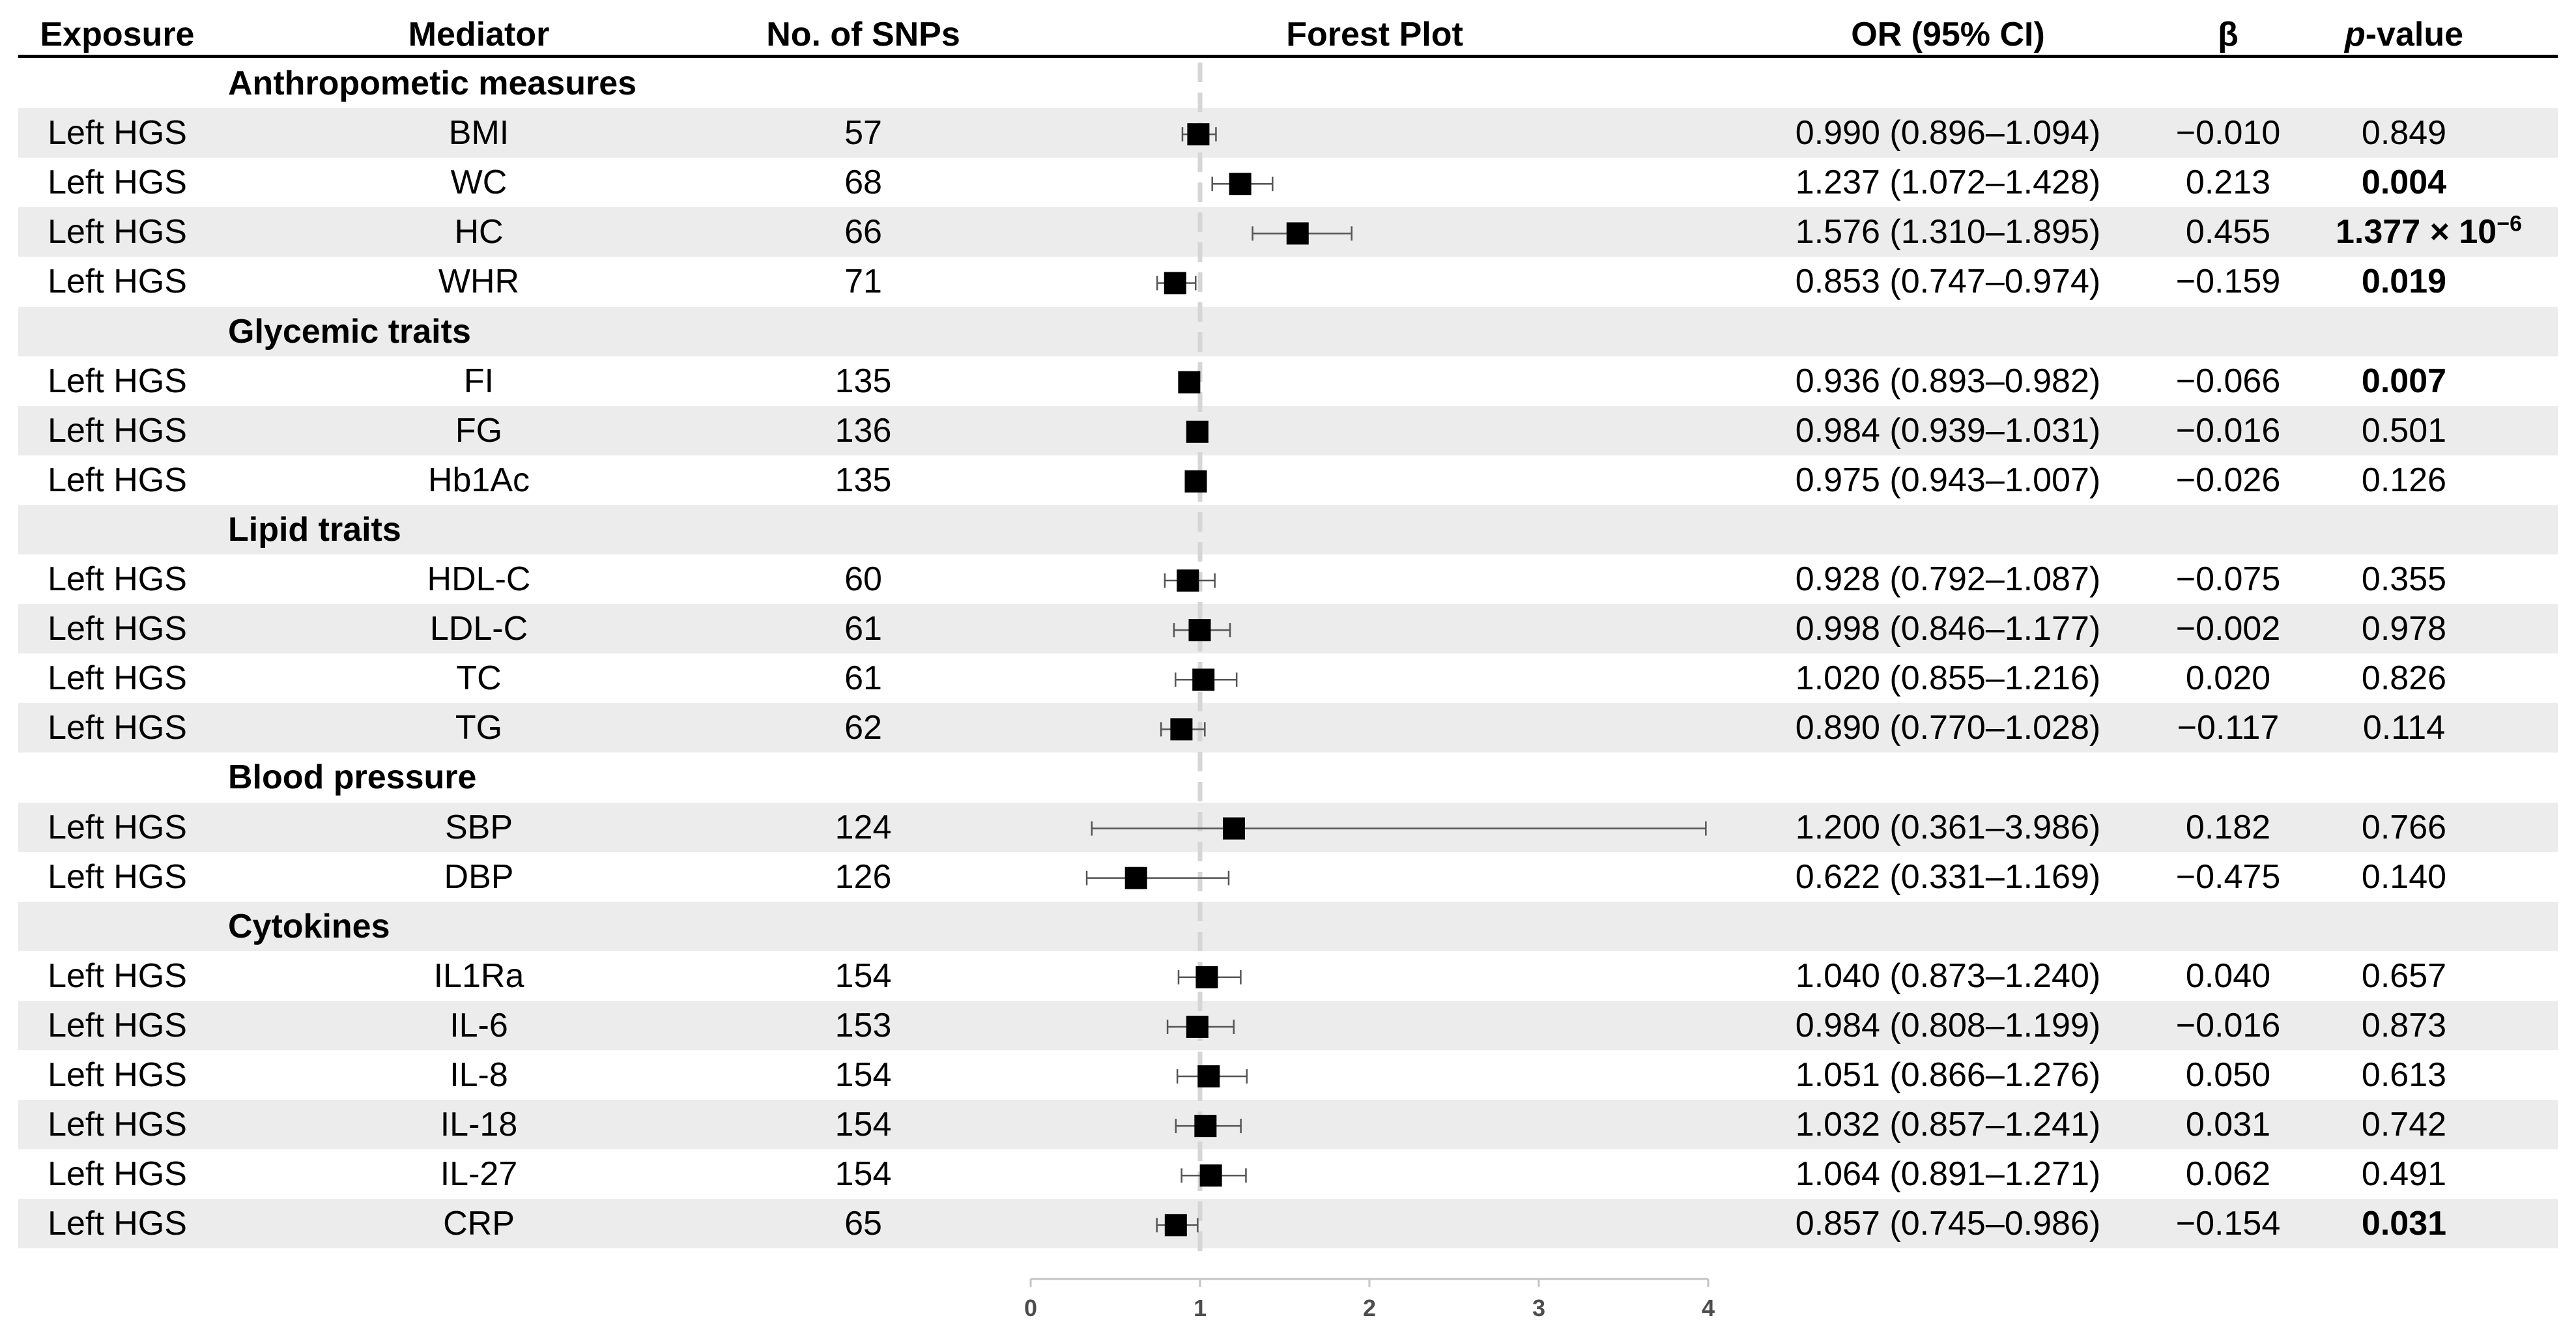 The height and width of the screenshot is (1335, 2576). I want to click on x-tick-label: 3, so click(1538, 1308).